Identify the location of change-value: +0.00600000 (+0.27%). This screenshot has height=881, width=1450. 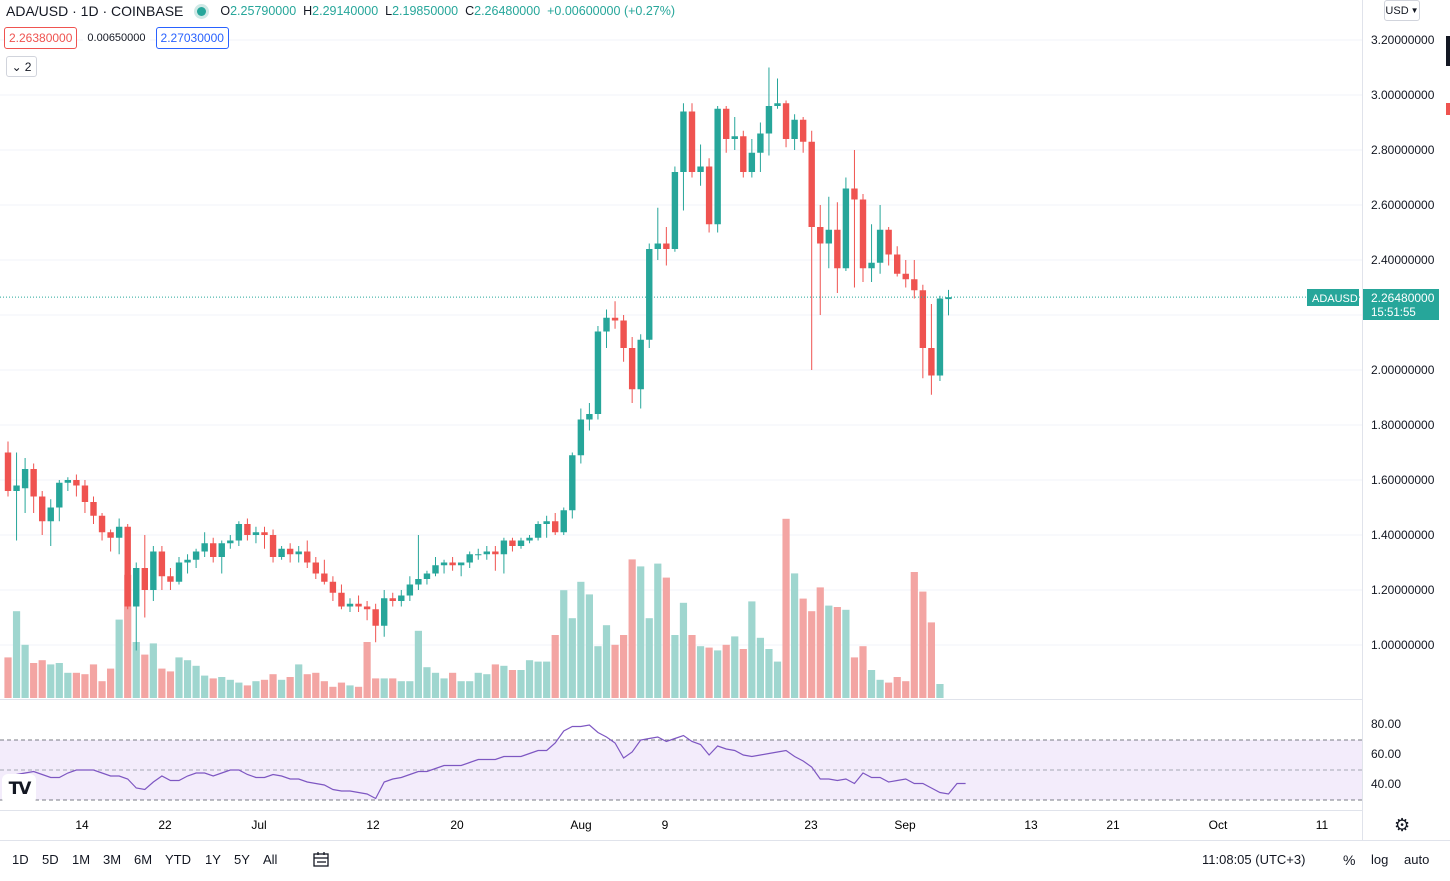
(611, 11).